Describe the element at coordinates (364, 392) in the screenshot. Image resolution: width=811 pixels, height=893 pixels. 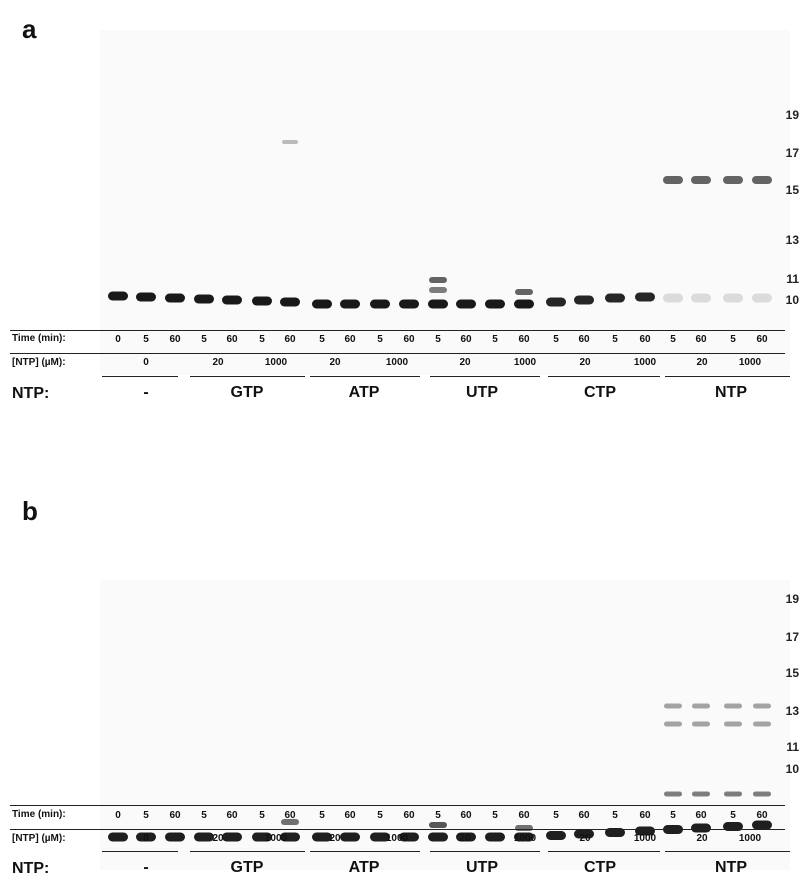
I see `group-label: ATP` at that location.